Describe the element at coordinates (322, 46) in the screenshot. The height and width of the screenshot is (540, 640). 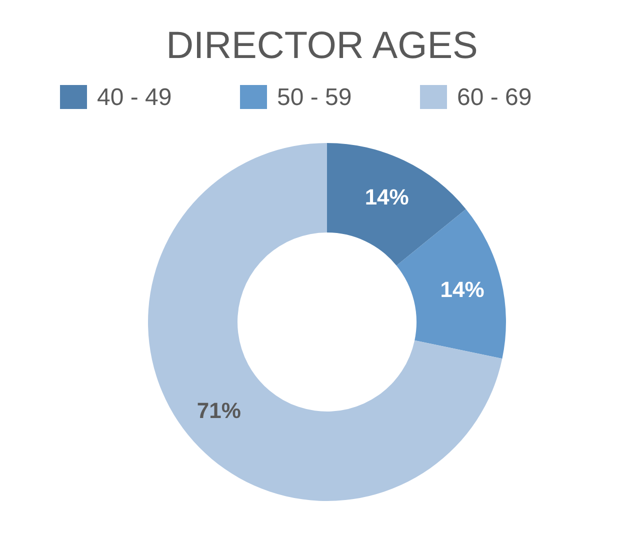
I see `chart-title: DIRECTOR AGES` at that location.